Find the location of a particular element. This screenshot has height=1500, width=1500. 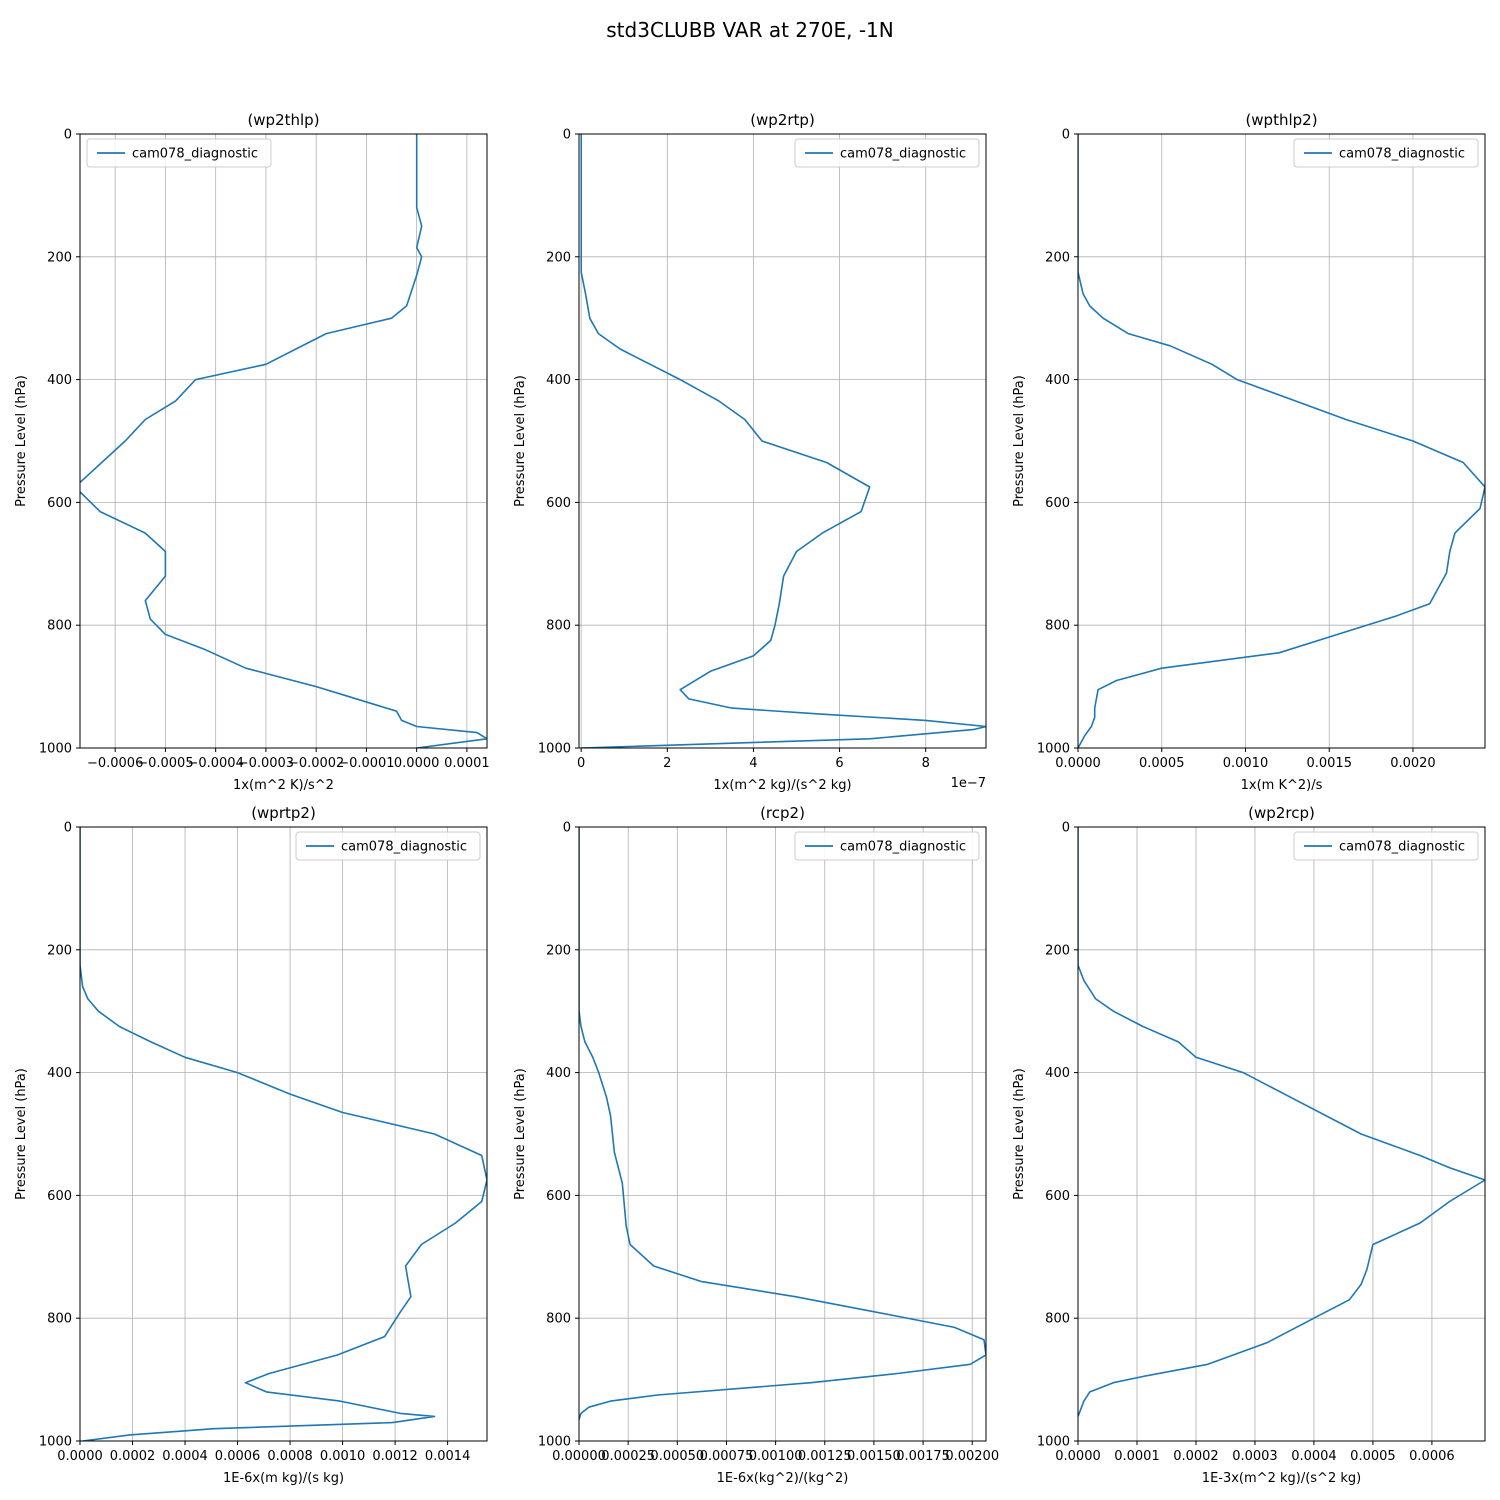

x-tick-label: 0.0012 is located at coordinates (395, 1456).